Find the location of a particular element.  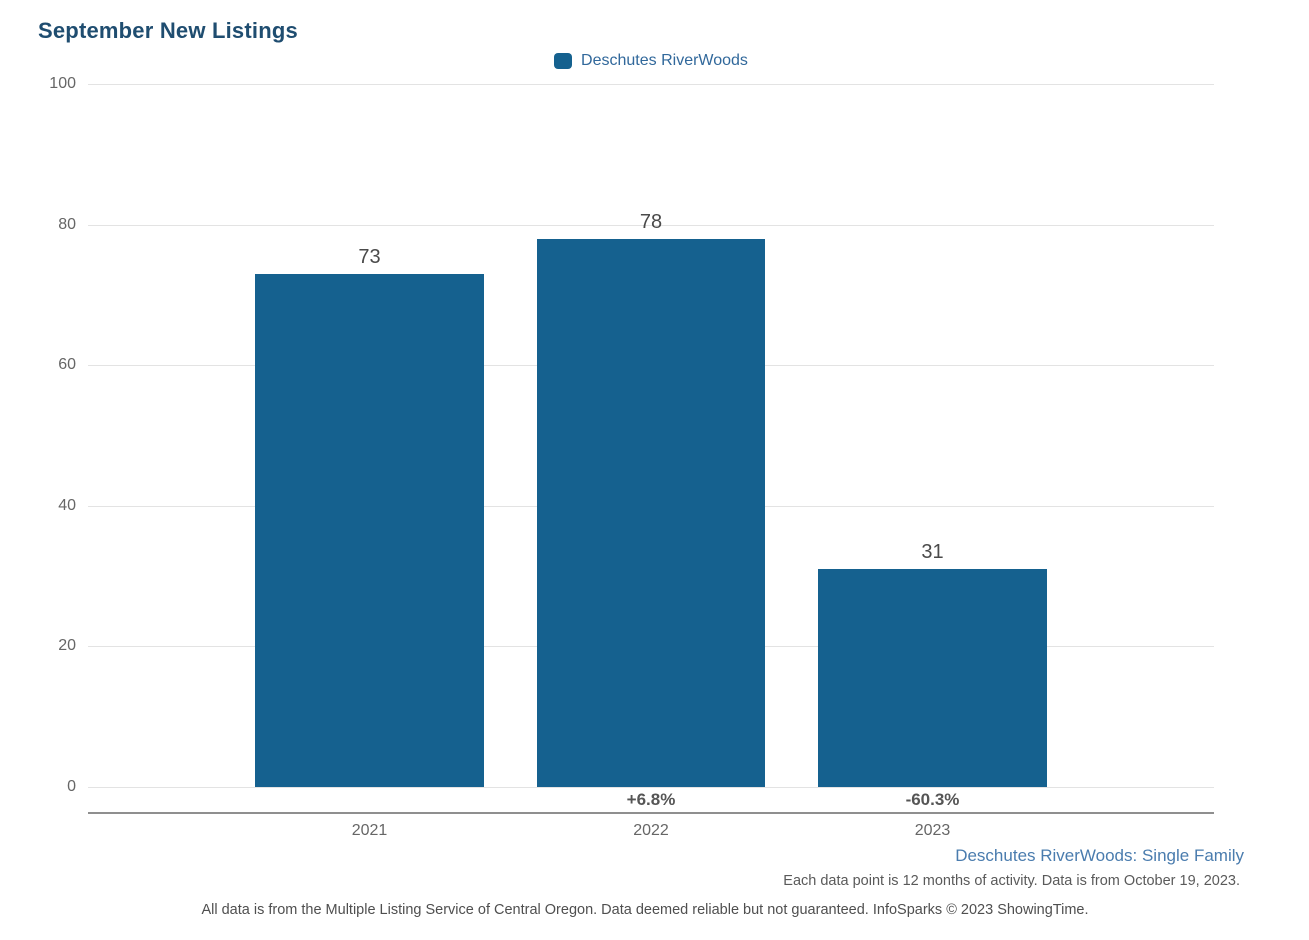

pct-change-label-2022: +6.8% is located at coordinates (651, 799).